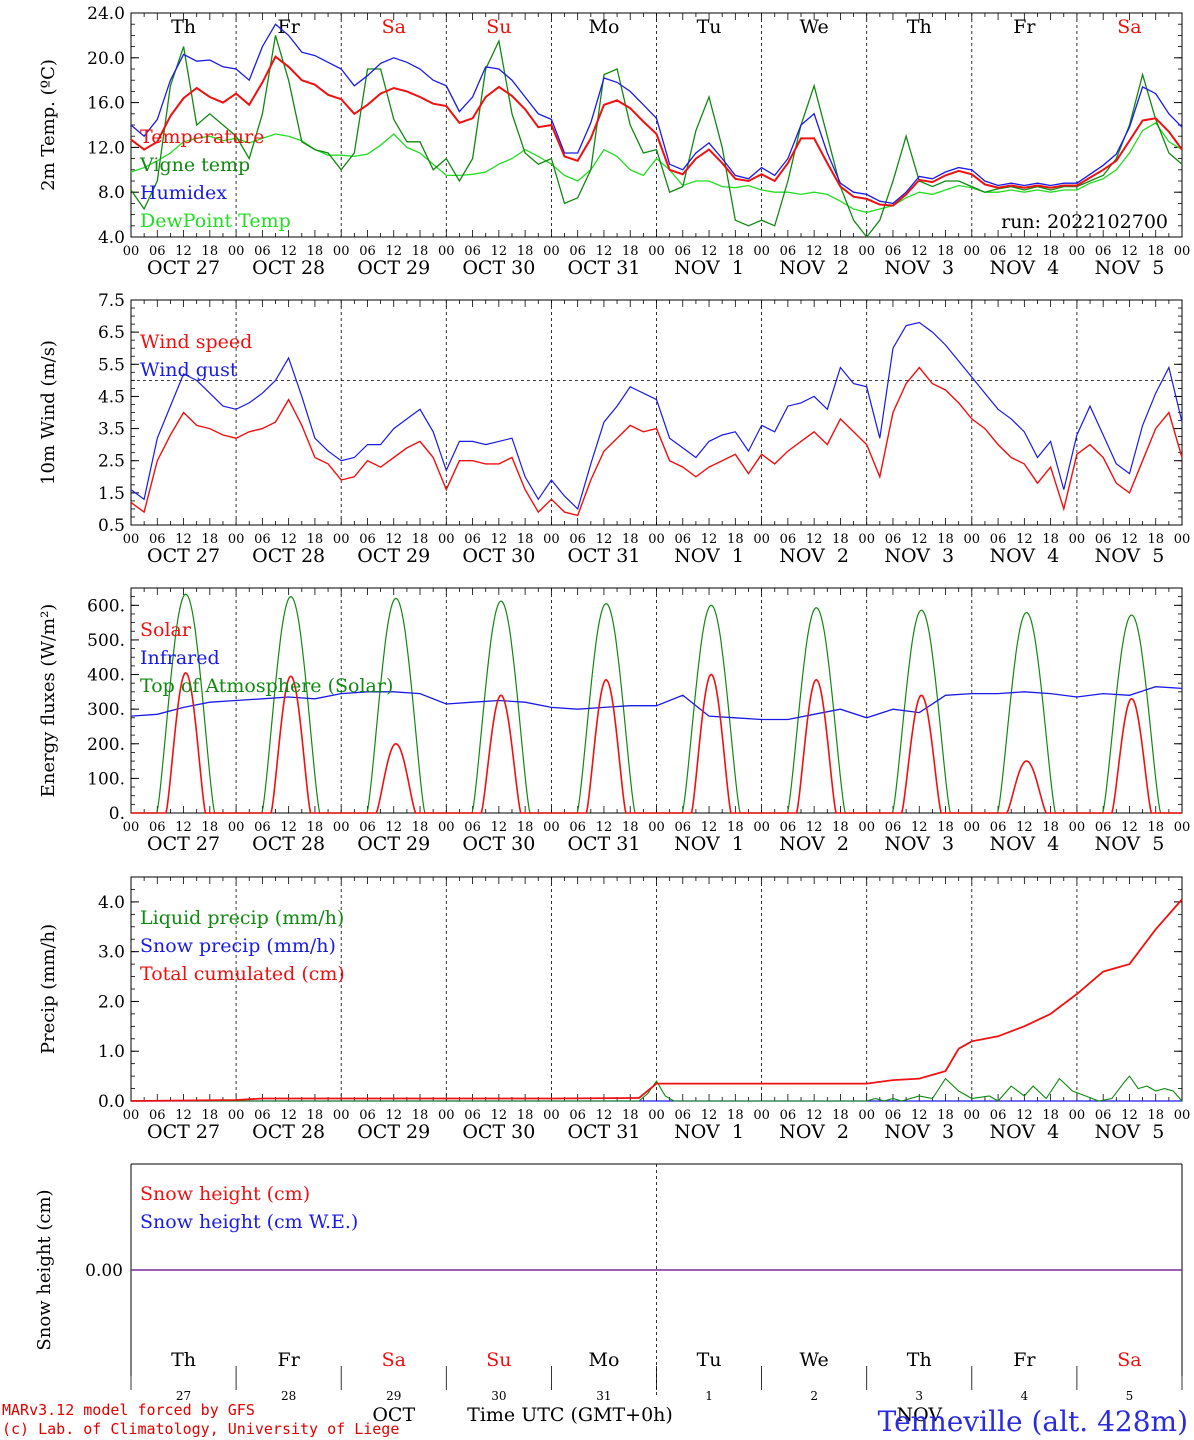 The height and width of the screenshot is (1440, 1194). What do you see at coordinates (1024, 268) in the screenshot?
I see `temp-date-label: NOV 4` at bounding box center [1024, 268].